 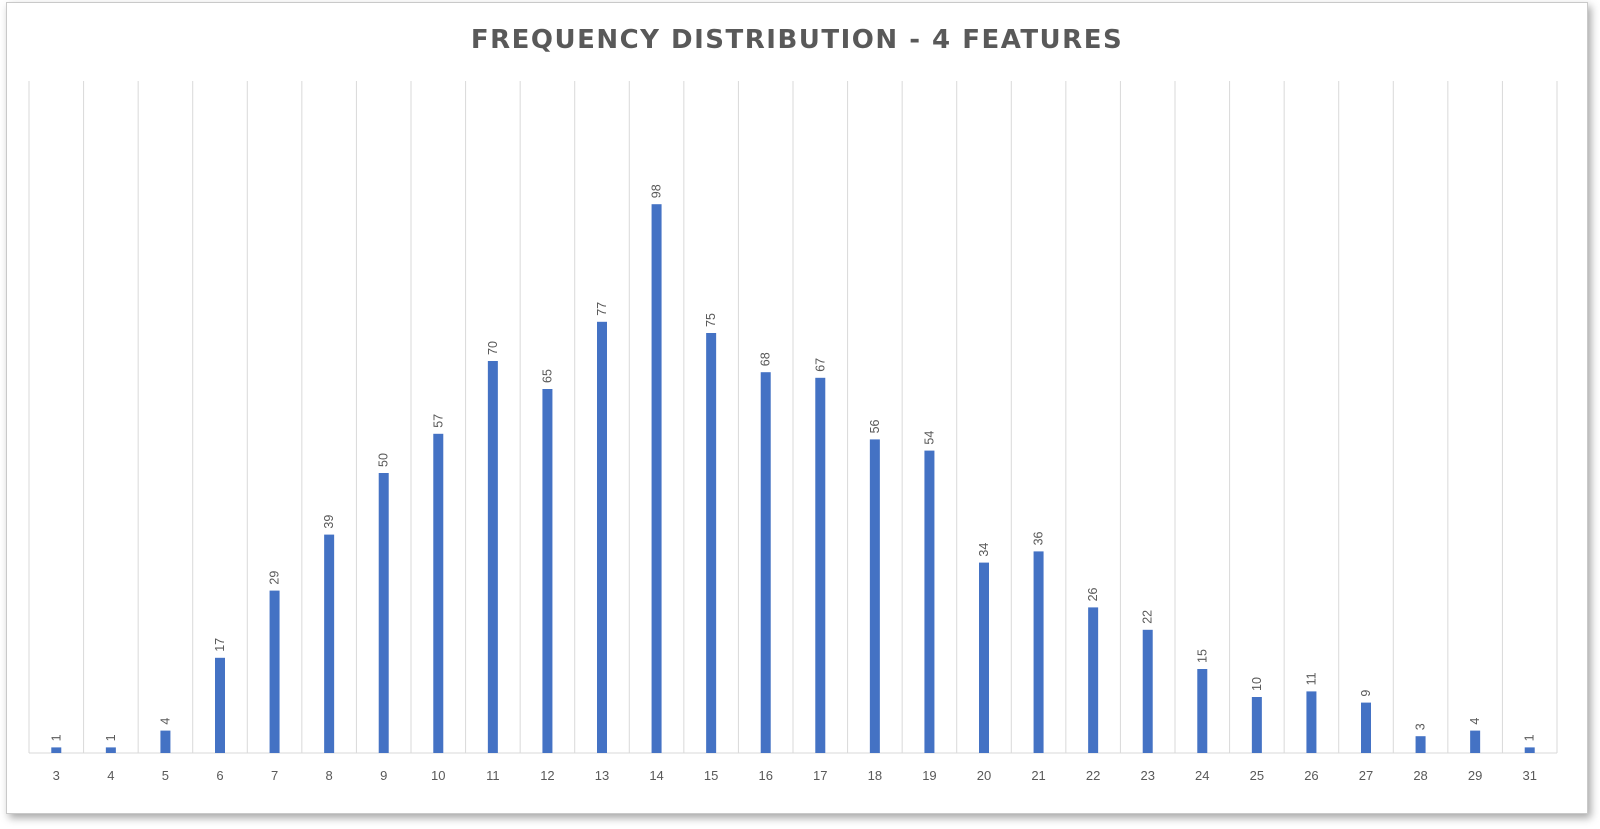 I want to click on data-label-15: 75, so click(x=711, y=320).